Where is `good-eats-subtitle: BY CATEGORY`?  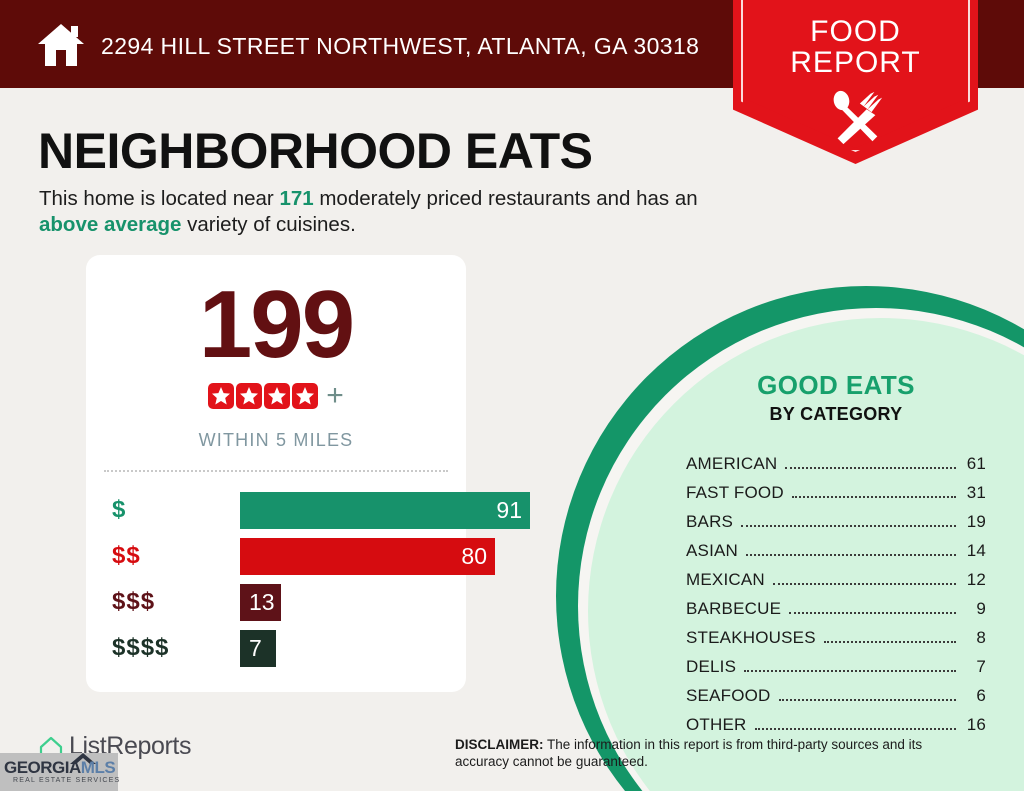 good-eats-subtitle: BY CATEGORY is located at coordinates (836, 414).